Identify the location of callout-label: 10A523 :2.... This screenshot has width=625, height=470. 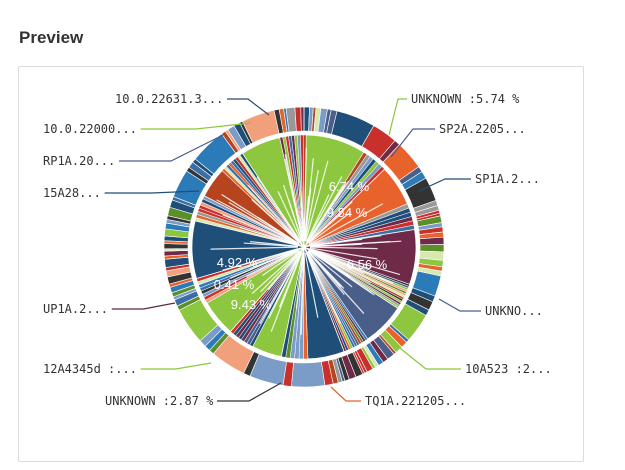
(508, 369).